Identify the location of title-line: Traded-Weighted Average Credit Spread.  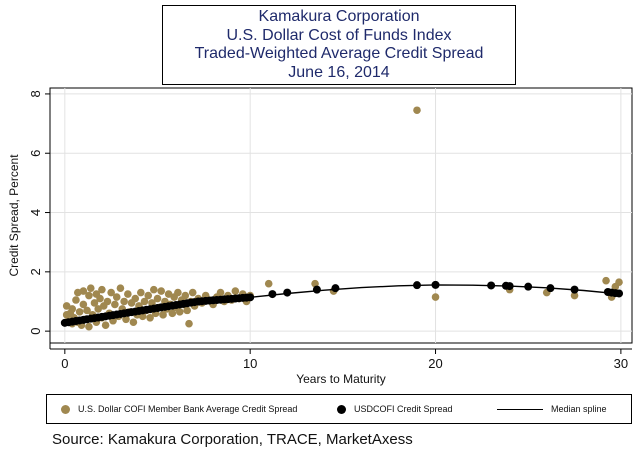
(339, 53).